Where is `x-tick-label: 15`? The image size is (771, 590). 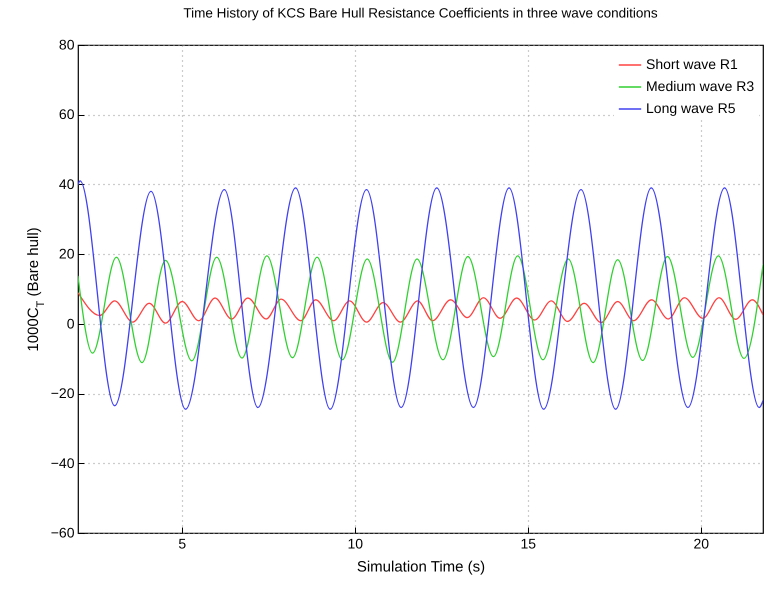
x-tick-label: 15 is located at coordinates (528, 544).